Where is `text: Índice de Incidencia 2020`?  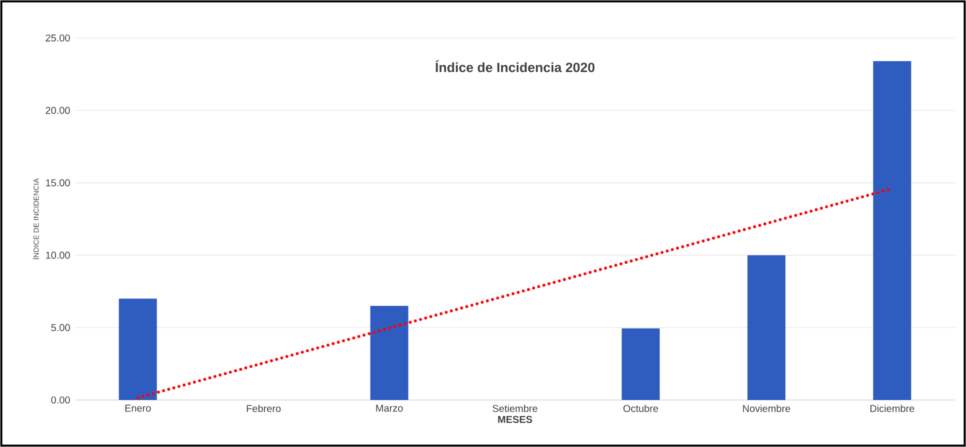 text: Índice de Incidencia 2020 is located at coordinates (515, 66).